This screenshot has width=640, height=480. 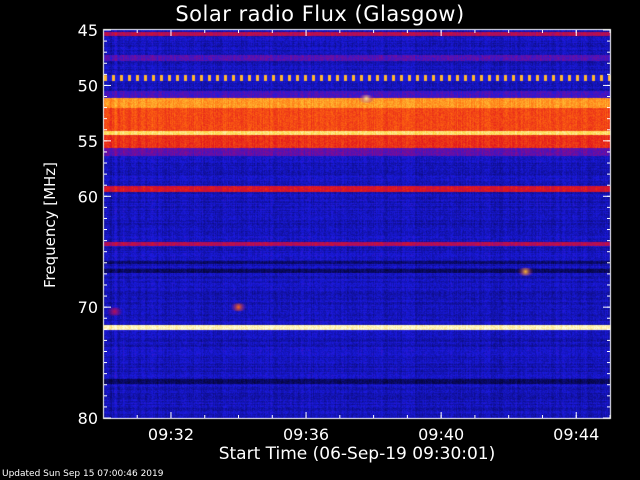 What do you see at coordinates (50, 225) in the screenshot?
I see `y-axis-label: Frequency [MHz]` at bounding box center [50, 225].